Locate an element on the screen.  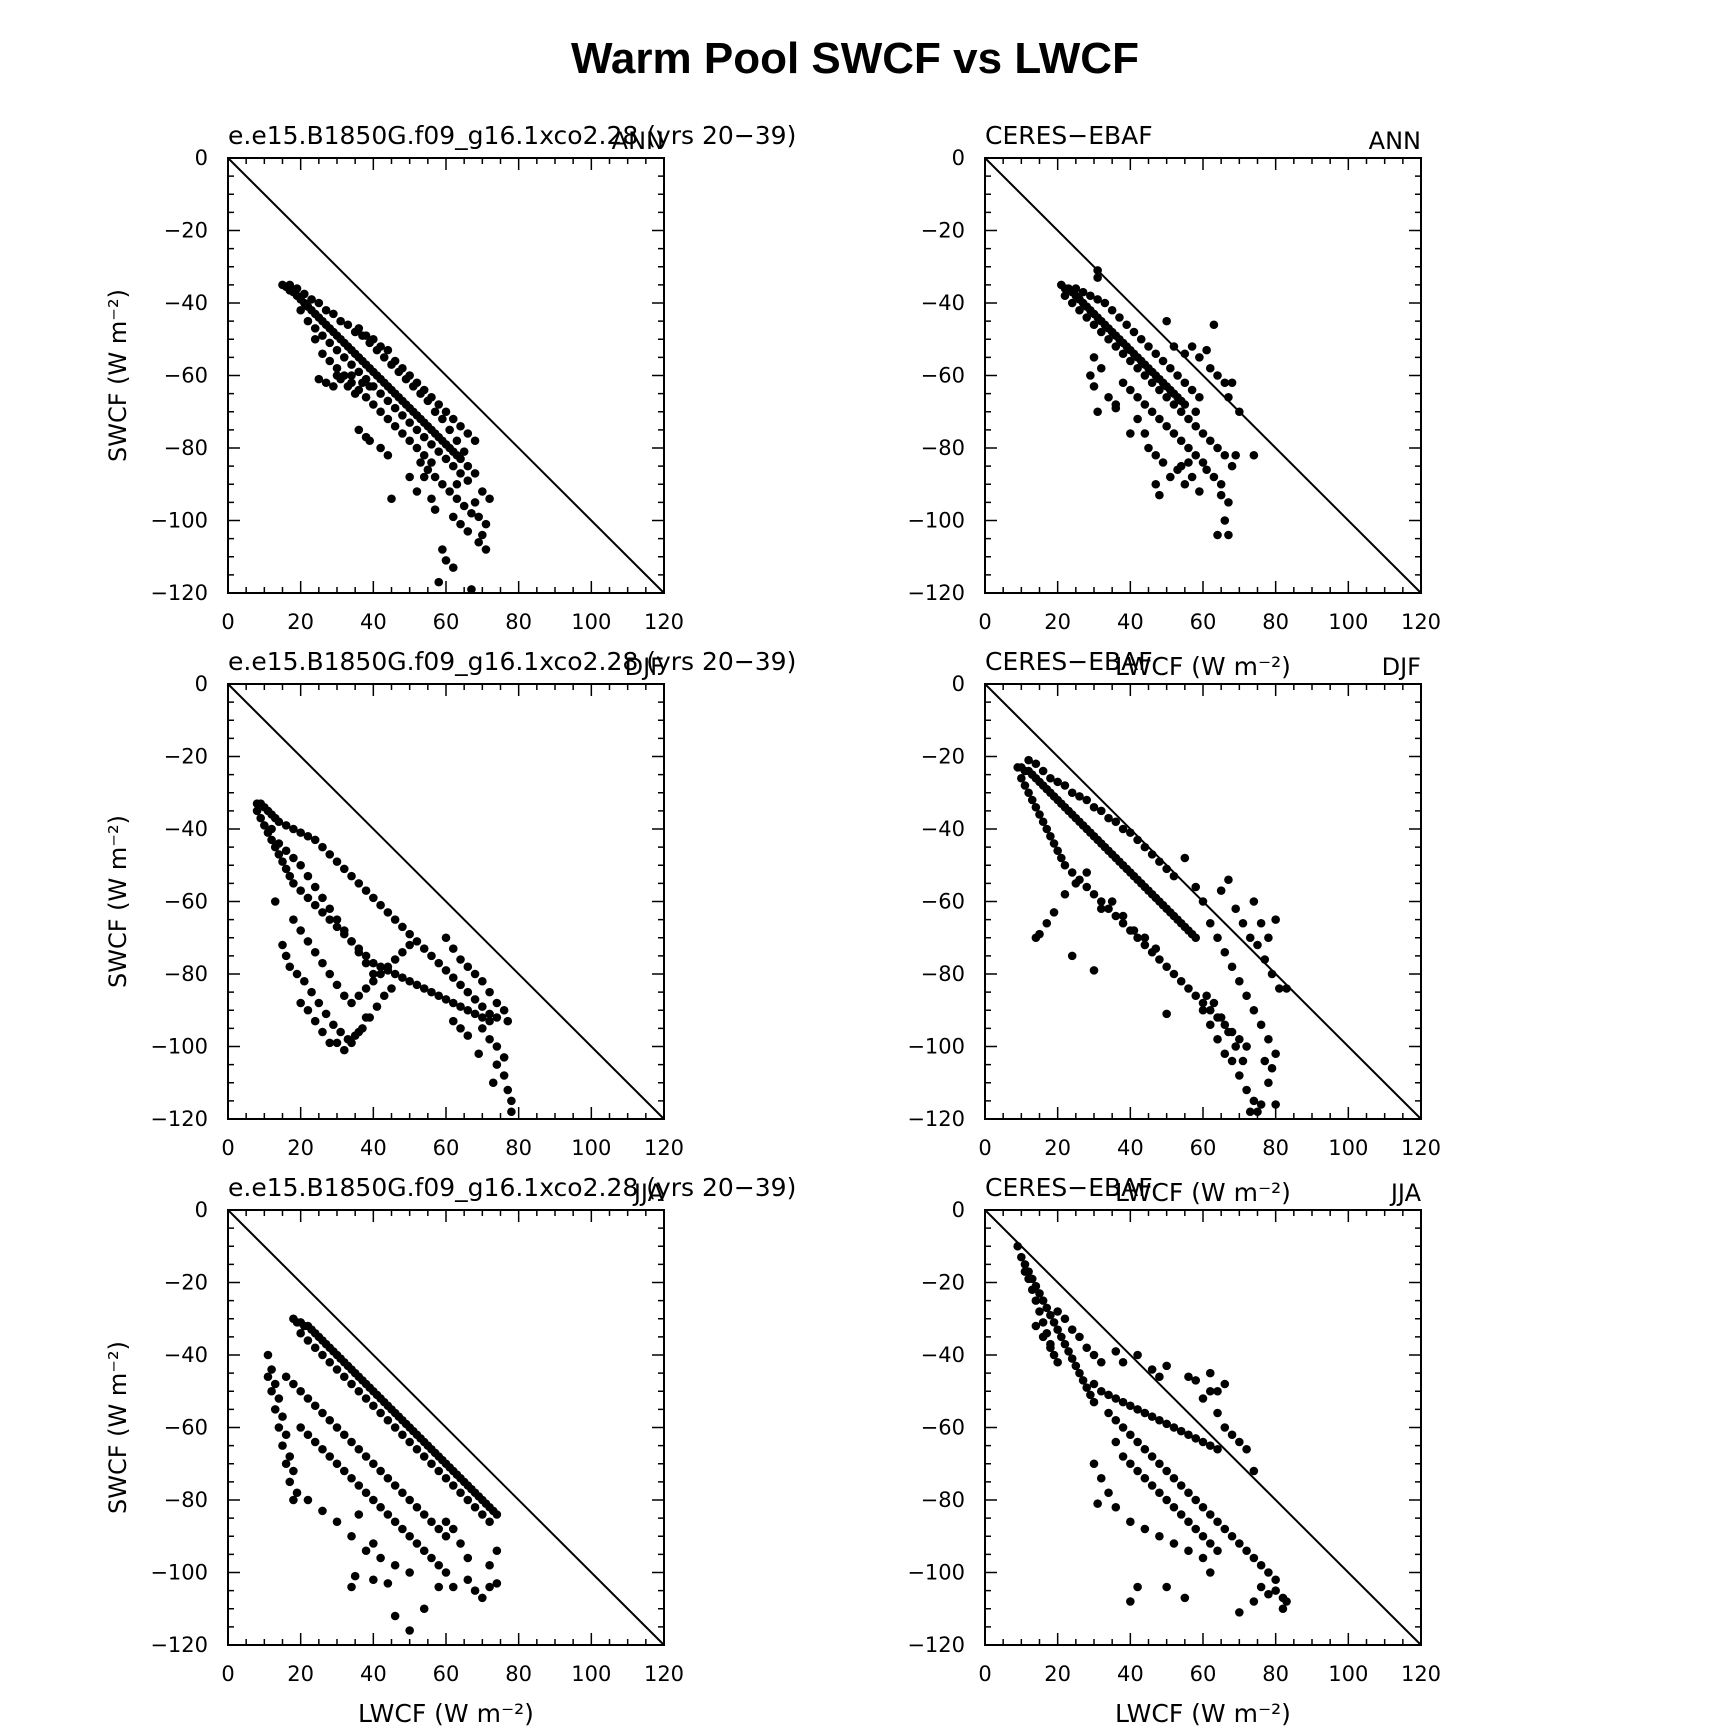
x-tick-label: 20 is located at coordinates (1057, 1148).